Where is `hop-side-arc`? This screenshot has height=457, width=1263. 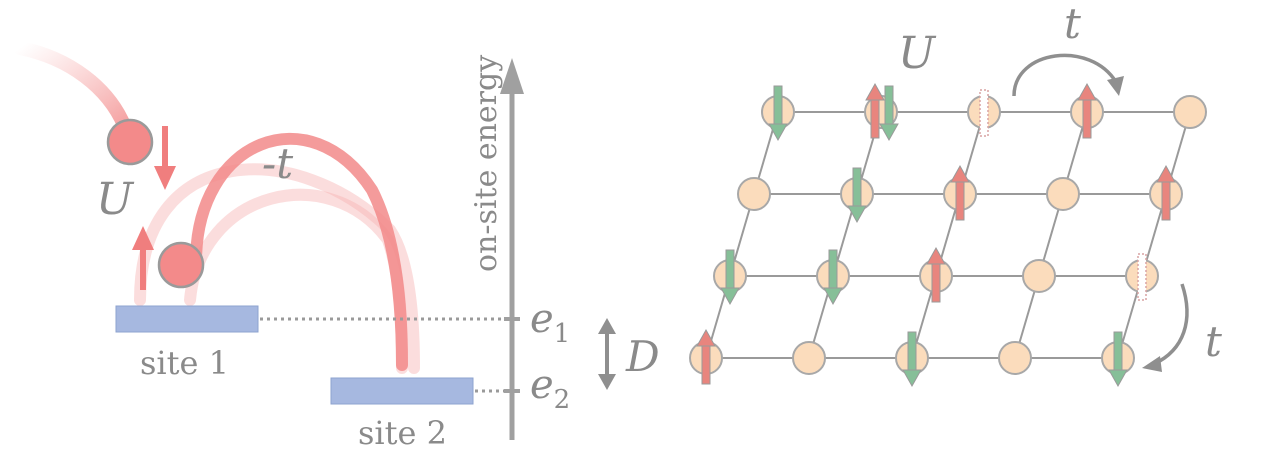 hop-side-arc is located at coordinates (1171, 324).